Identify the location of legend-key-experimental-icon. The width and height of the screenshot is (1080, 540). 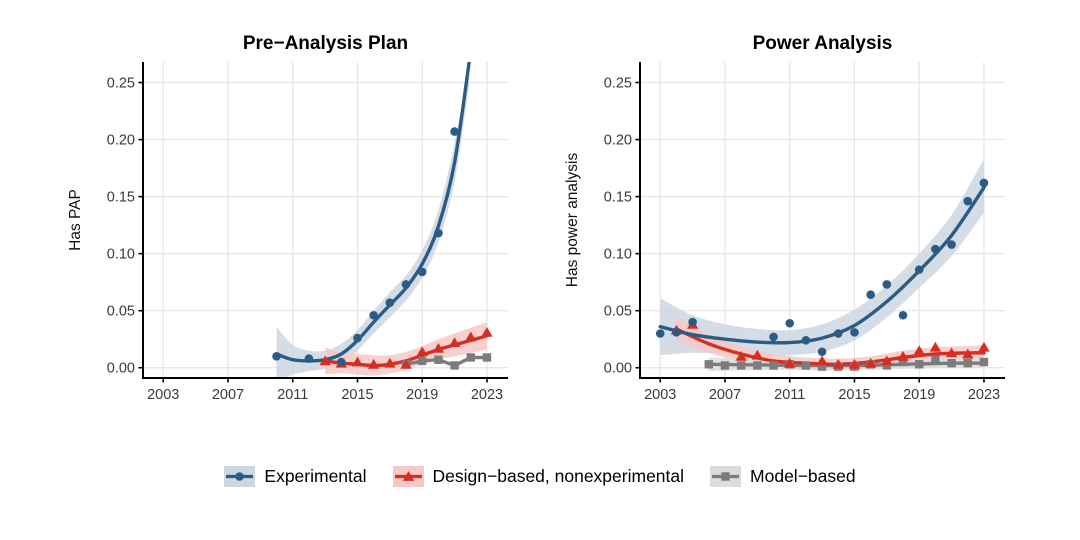
(240, 476).